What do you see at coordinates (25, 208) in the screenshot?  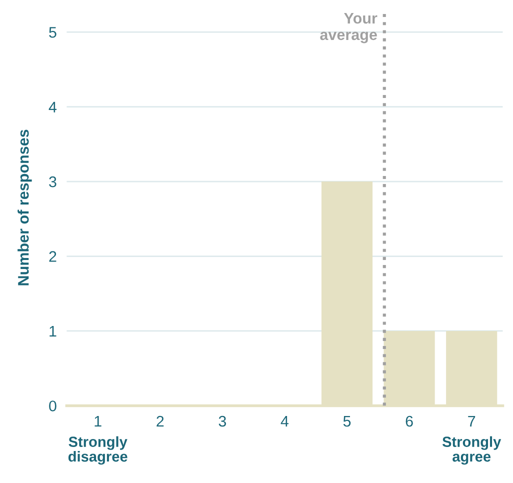 I see `y-axis-title: Number of responses` at bounding box center [25, 208].